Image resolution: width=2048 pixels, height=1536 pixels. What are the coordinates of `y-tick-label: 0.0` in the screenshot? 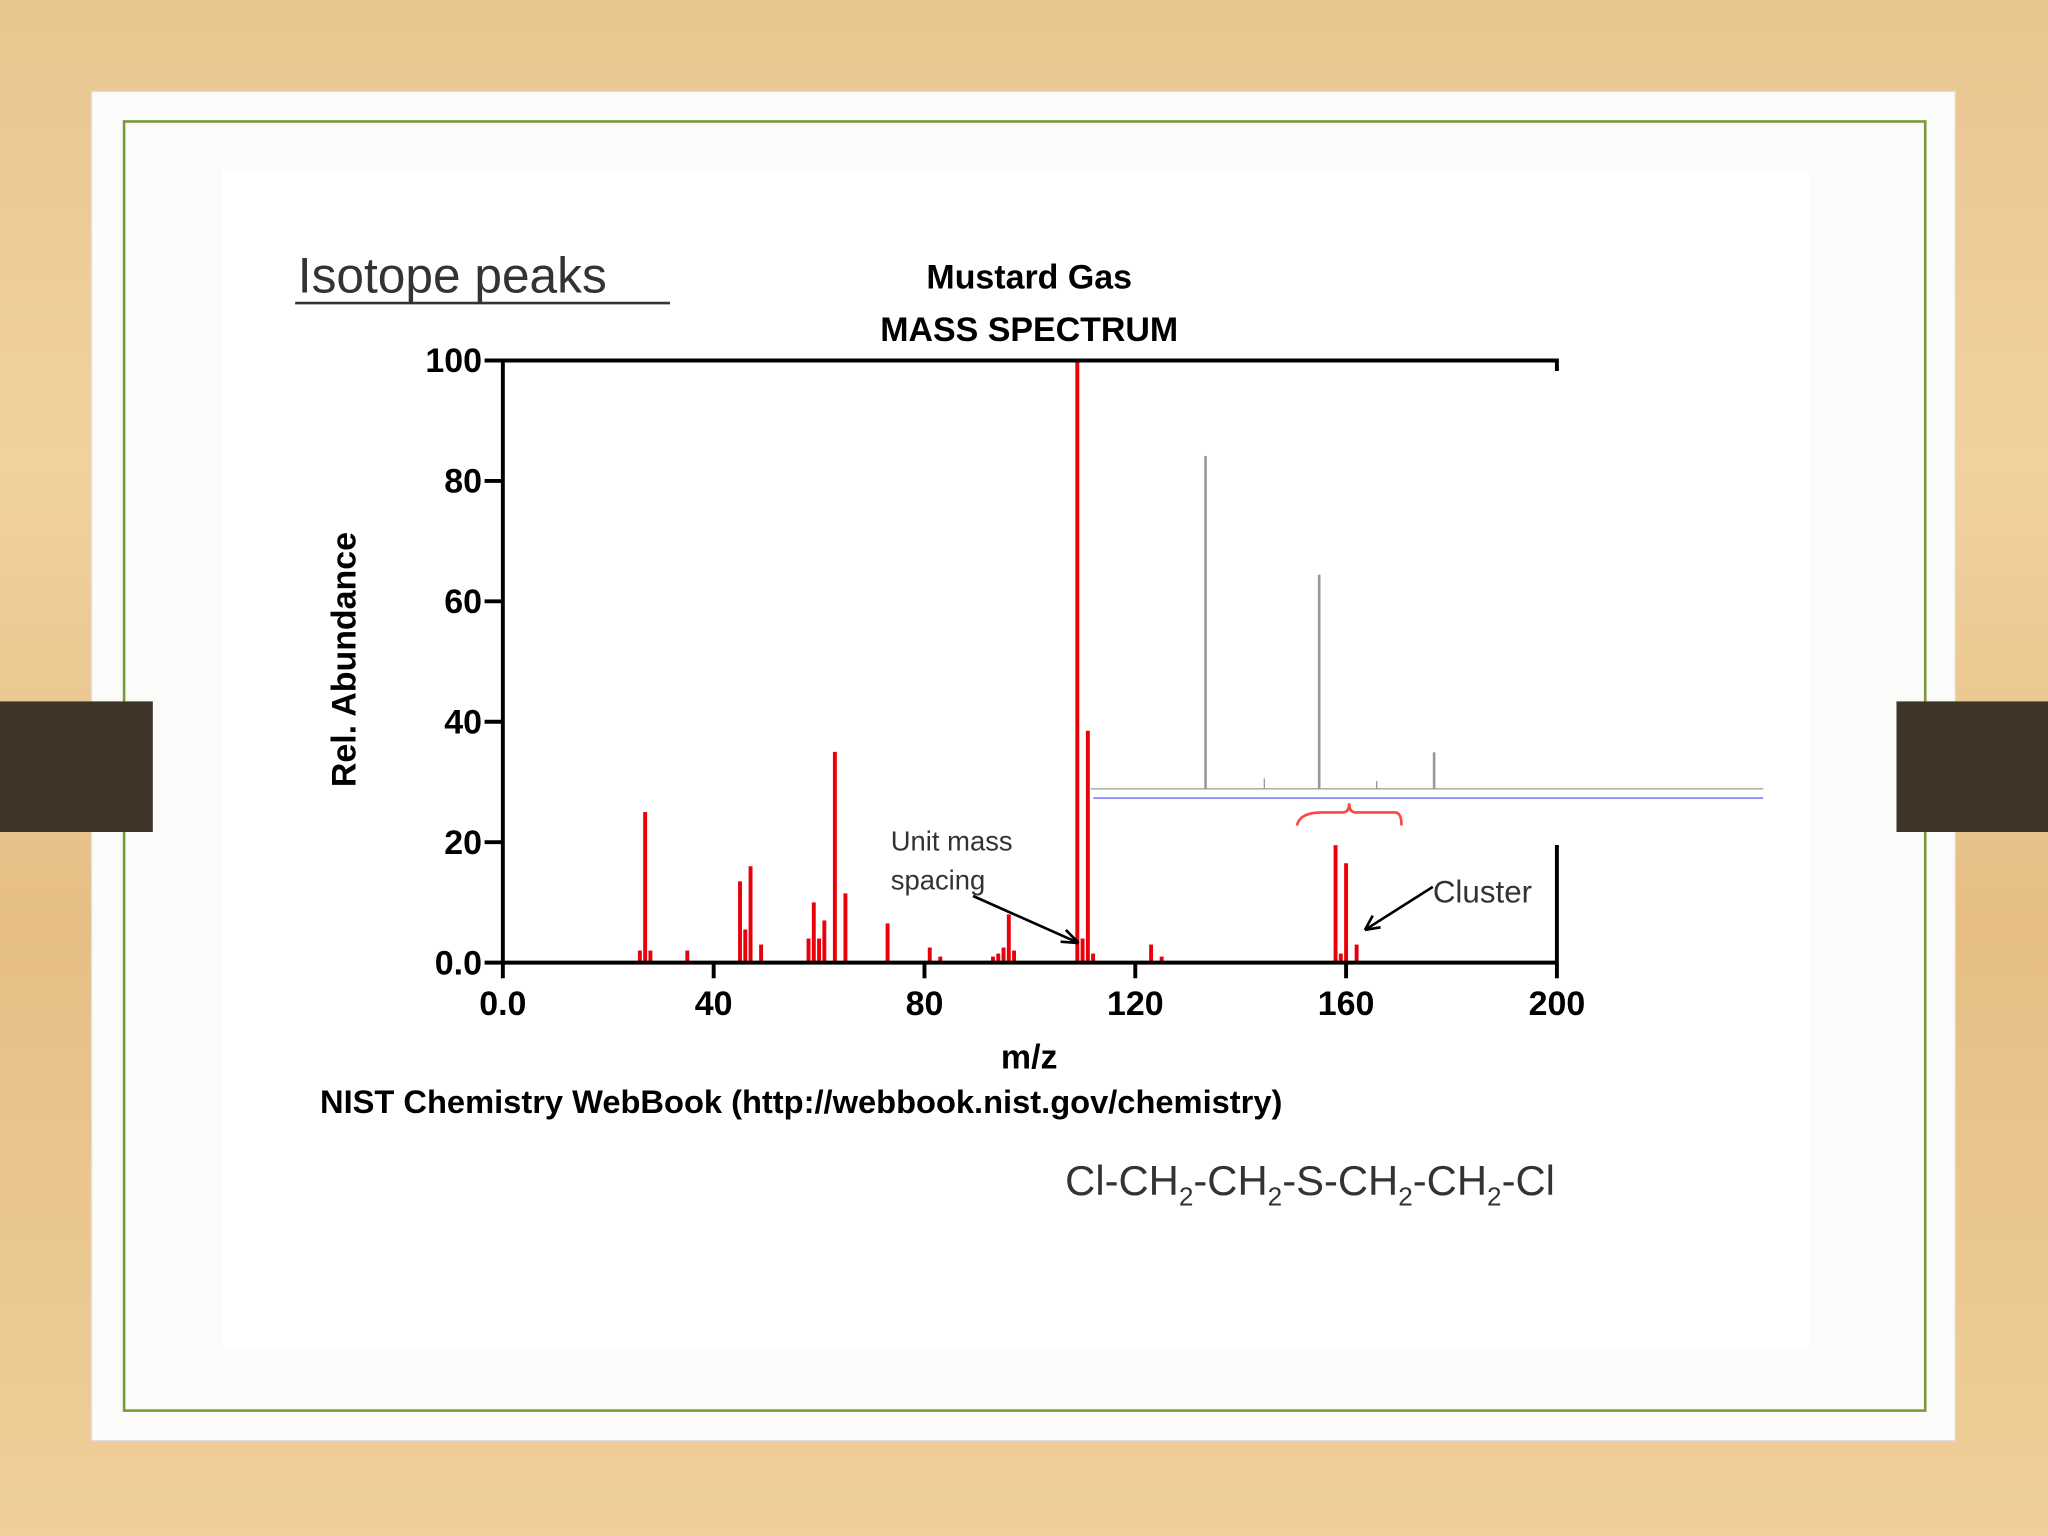 It's located at (458, 963).